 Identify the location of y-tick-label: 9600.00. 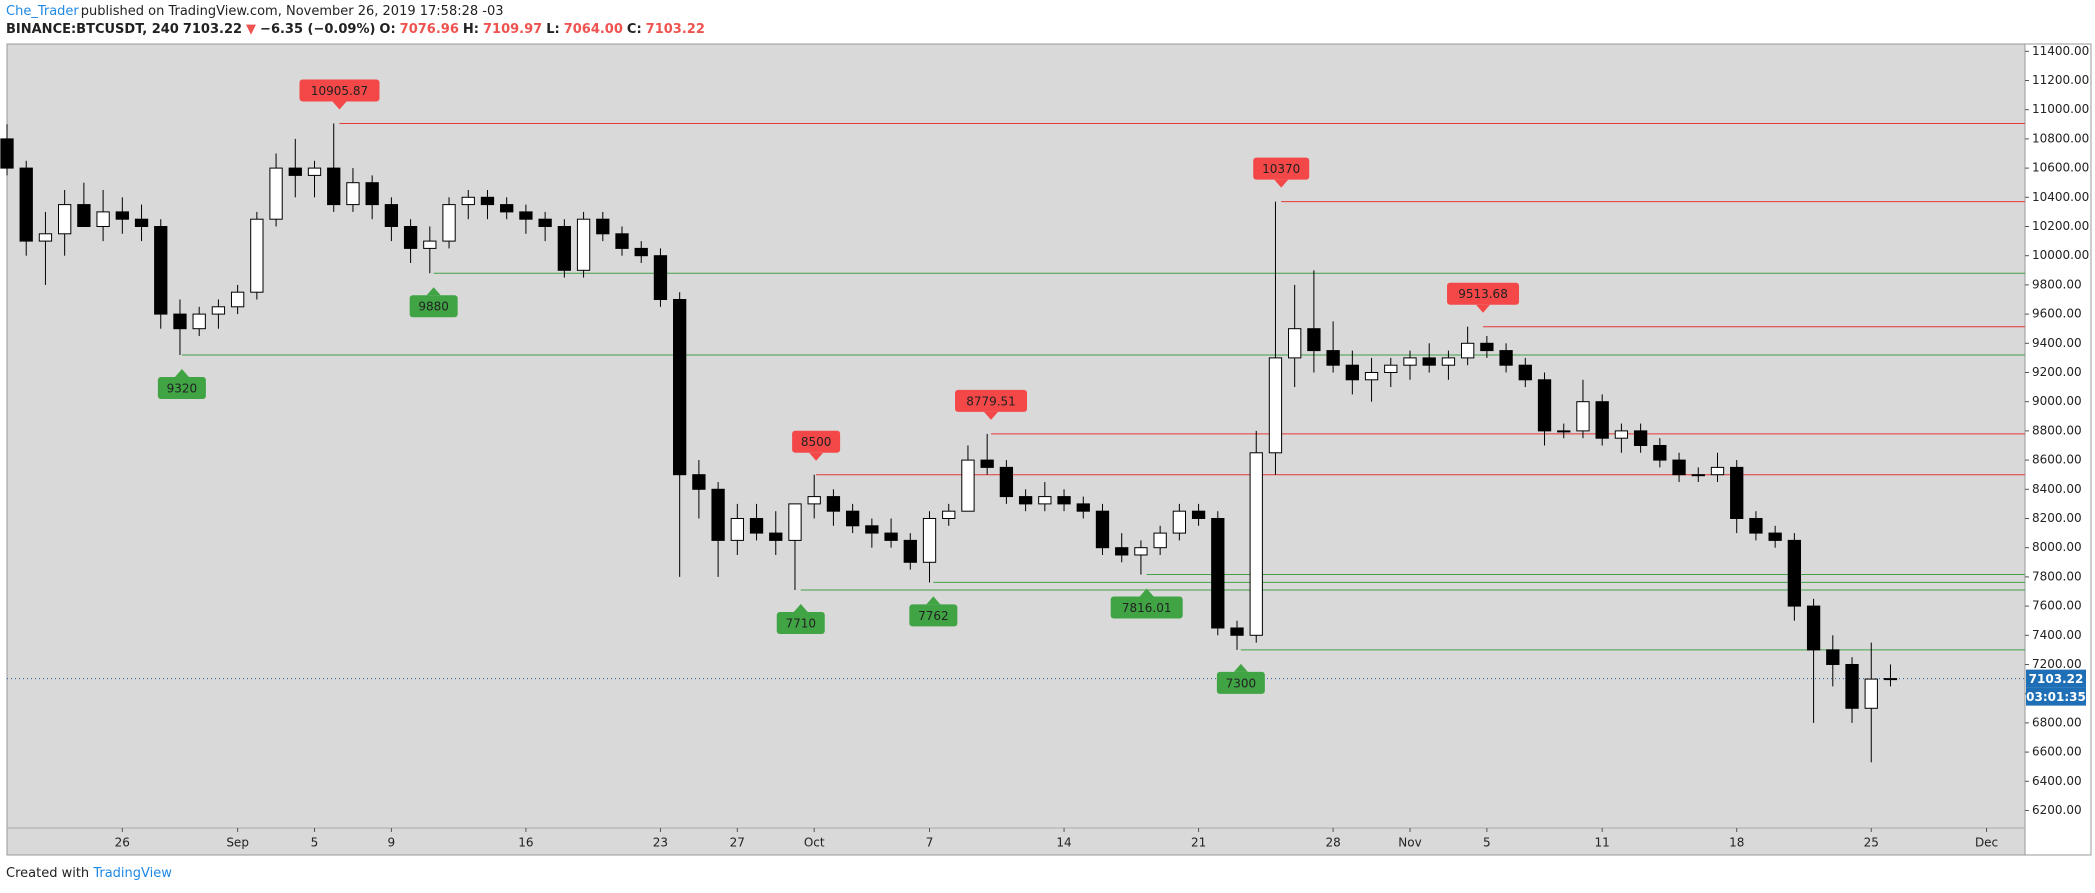
(2057, 314).